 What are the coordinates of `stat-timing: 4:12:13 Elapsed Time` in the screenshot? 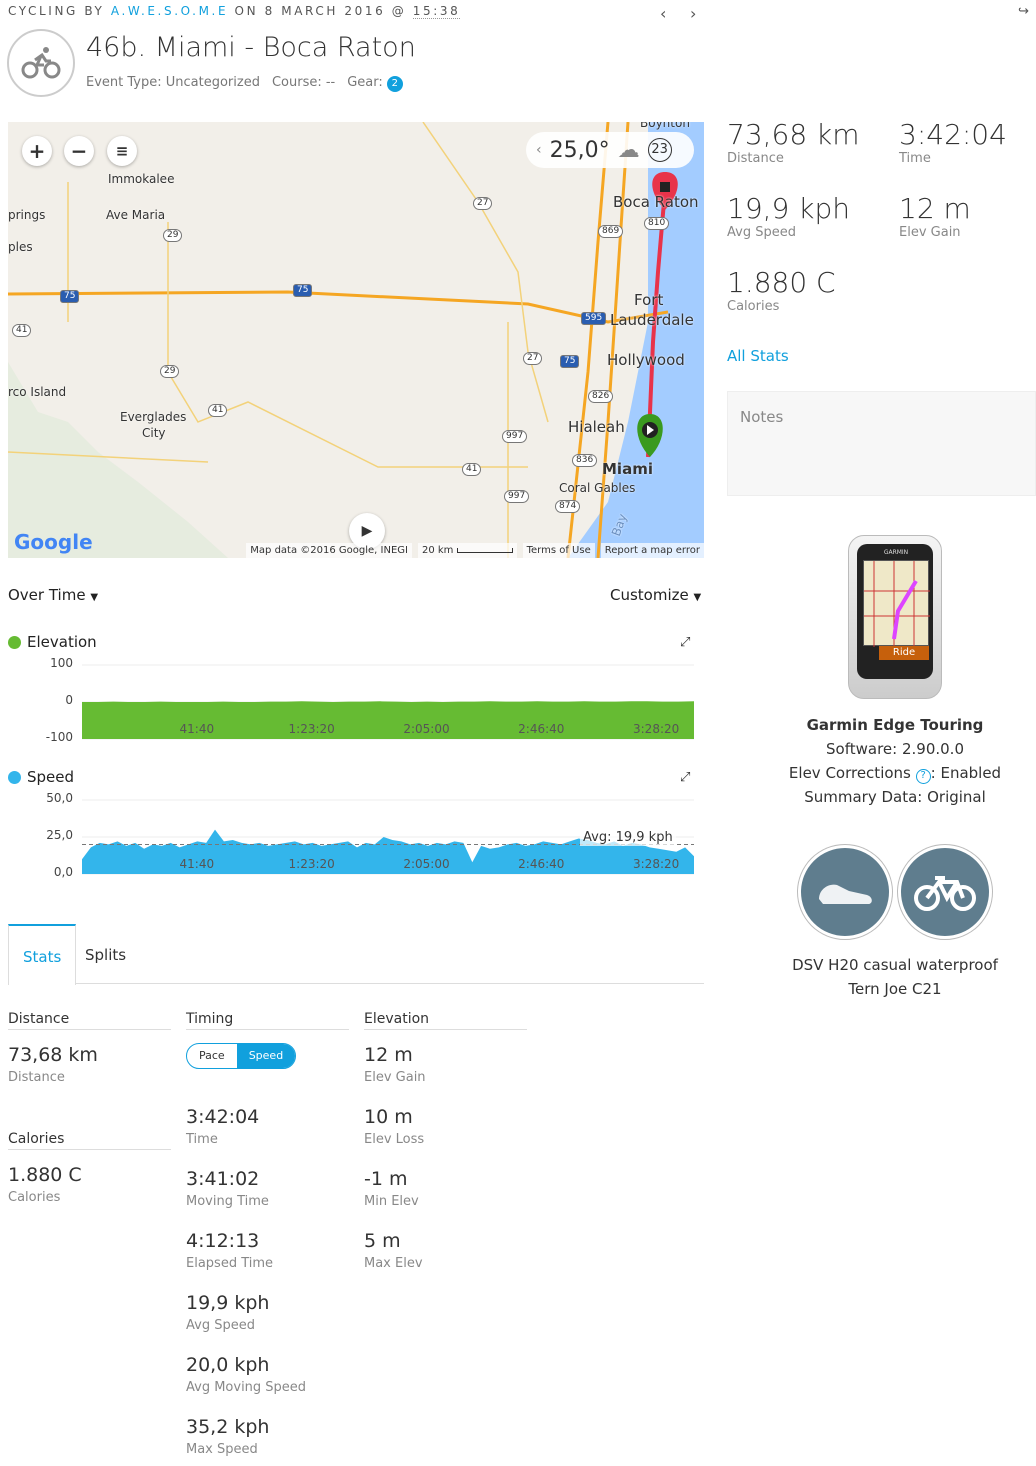 It's located at (230, 1250).